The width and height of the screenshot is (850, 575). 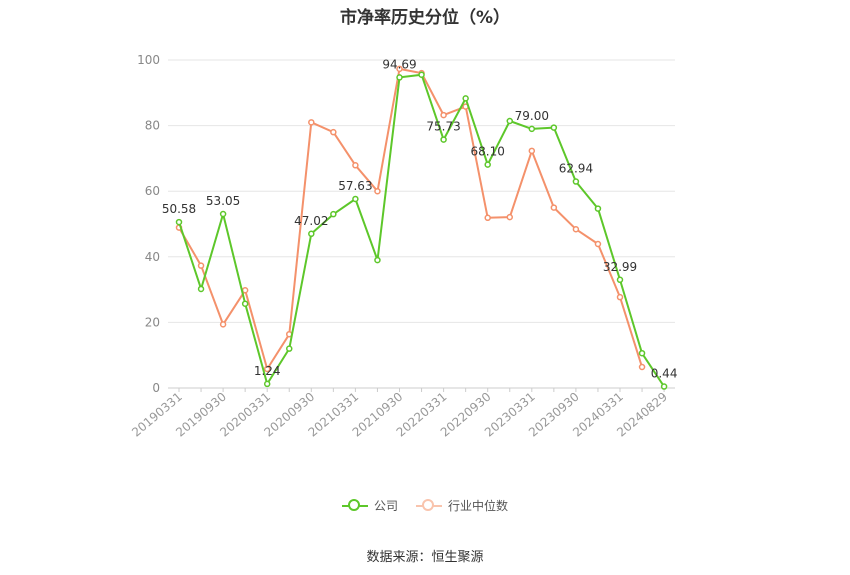 What do you see at coordinates (179, 209) in the screenshot?
I see `data-label: 50.58` at bounding box center [179, 209].